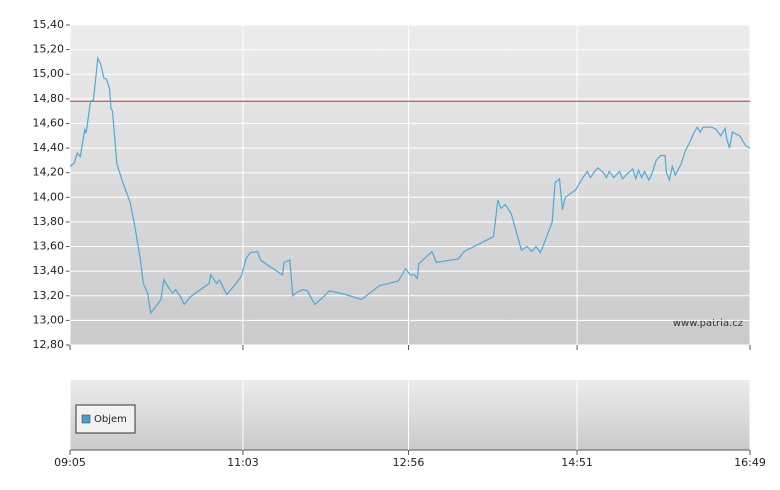 This screenshot has height=490, width=780. What do you see at coordinates (49, 319) in the screenshot?
I see `y-tick-label: 13,00` at bounding box center [49, 319].